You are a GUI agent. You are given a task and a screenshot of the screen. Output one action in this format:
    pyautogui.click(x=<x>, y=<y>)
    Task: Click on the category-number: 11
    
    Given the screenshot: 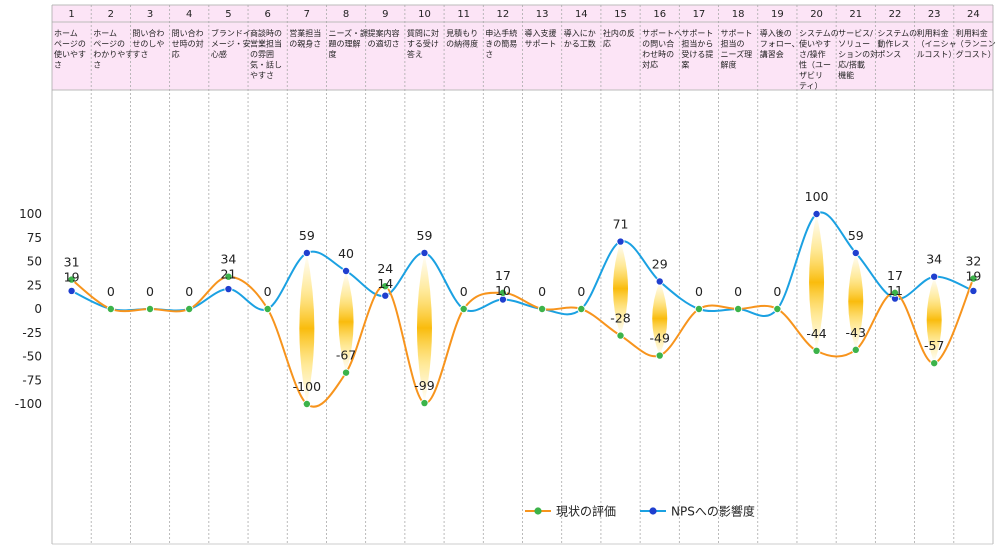 What is the action you would take?
    pyautogui.click(x=463, y=14)
    